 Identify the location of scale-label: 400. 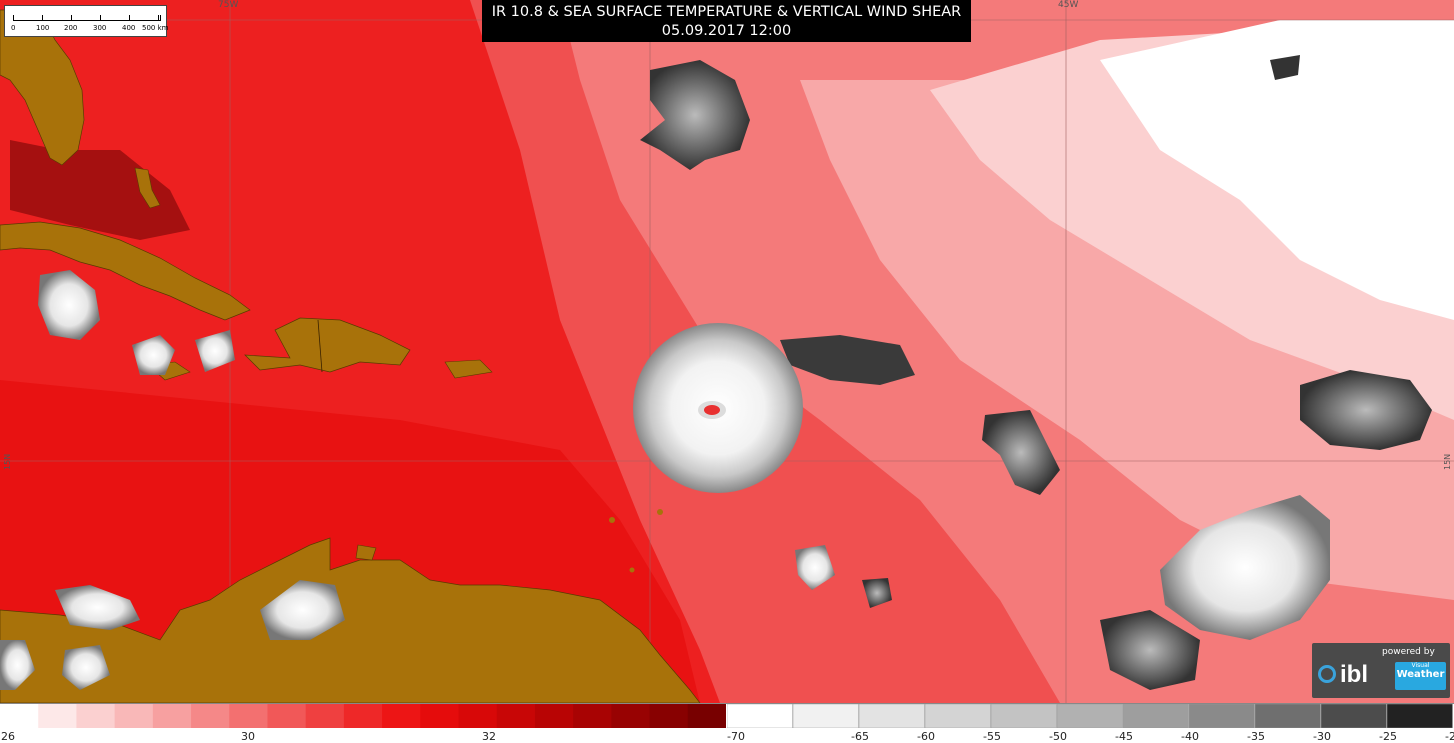
(129, 28).